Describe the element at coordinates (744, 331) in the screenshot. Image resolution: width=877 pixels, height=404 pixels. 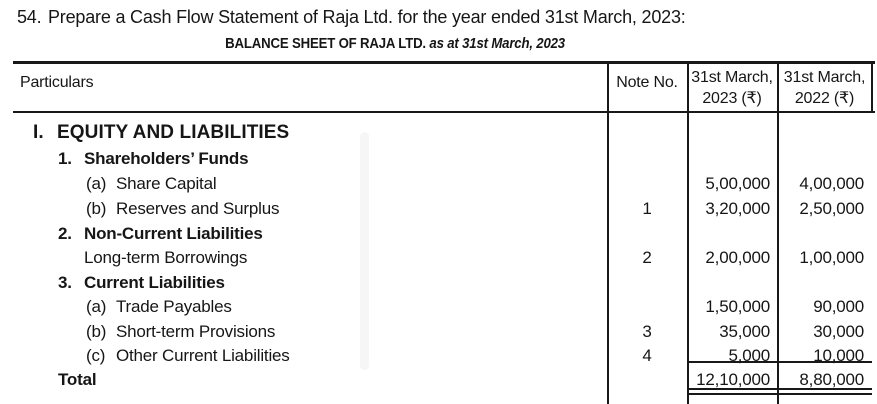
I see `amount-2023: 35,000` at that location.